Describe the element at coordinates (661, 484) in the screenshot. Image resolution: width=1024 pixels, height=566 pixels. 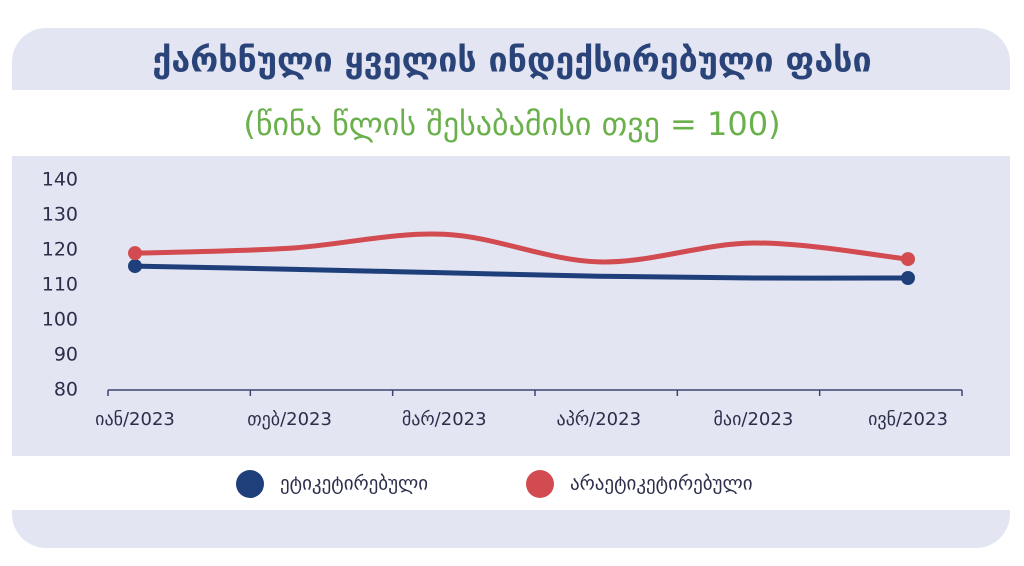
I see `legend-label: არაეტიკეტირებული` at that location.